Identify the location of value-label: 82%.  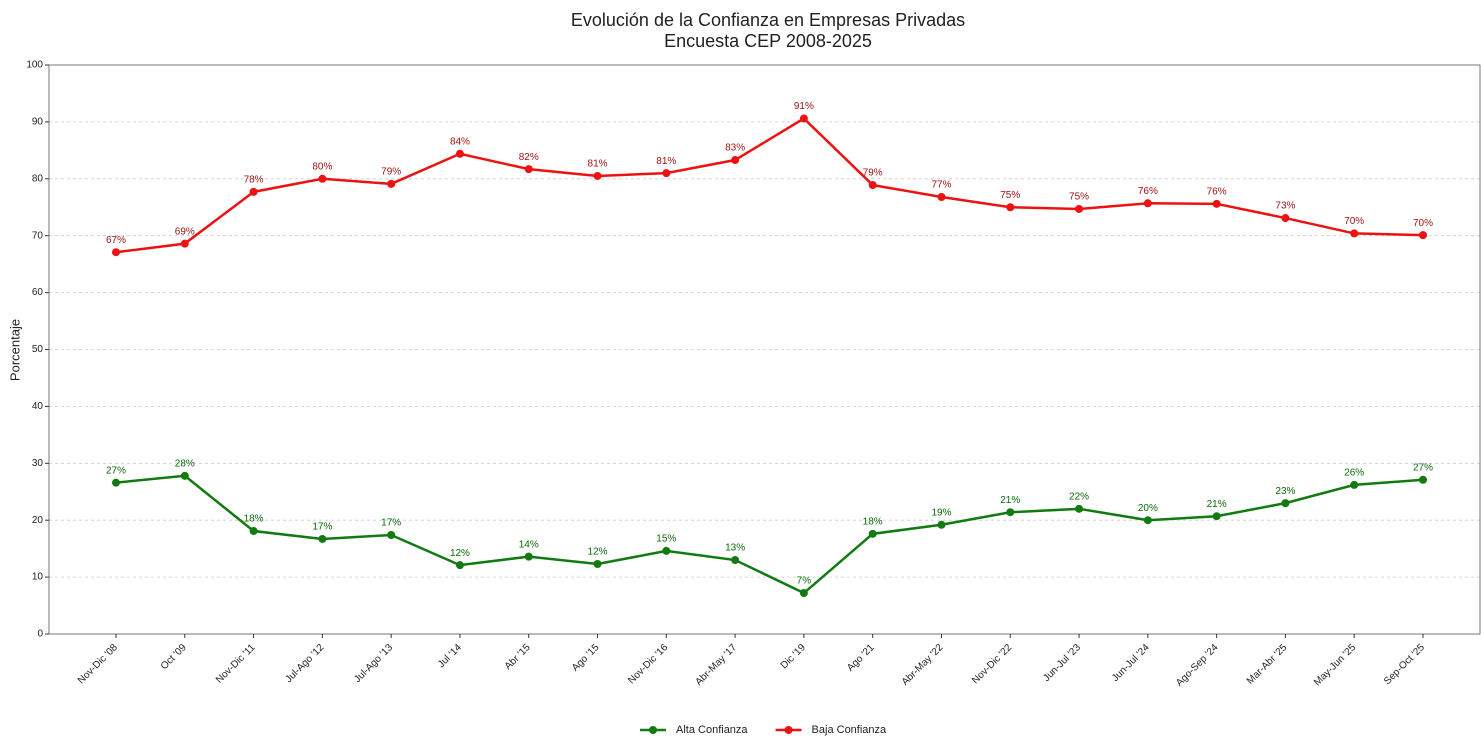
(529, 157).